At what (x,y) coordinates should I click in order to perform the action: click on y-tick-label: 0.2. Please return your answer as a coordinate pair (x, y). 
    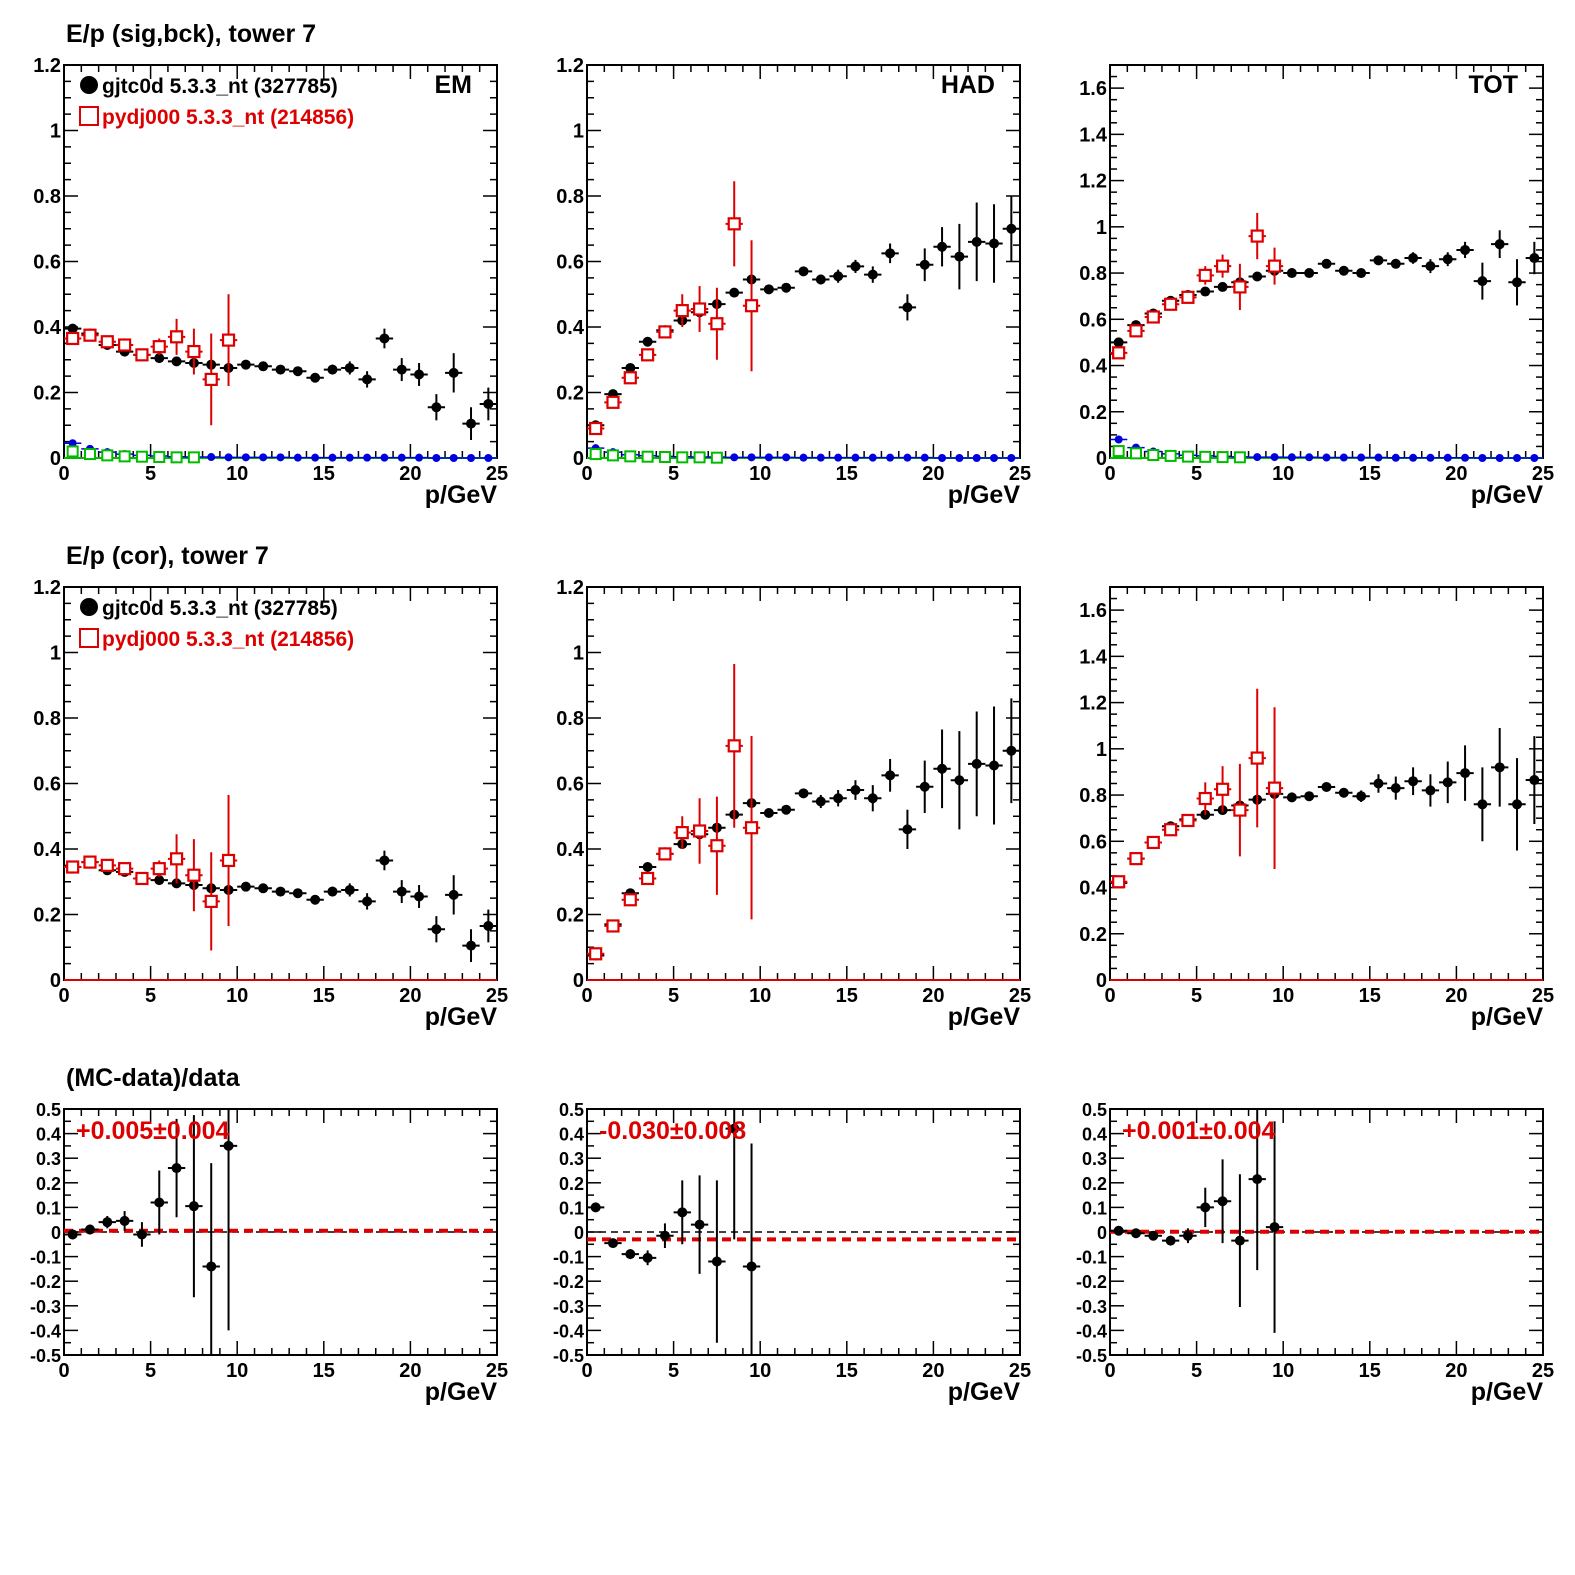
    Looking at the image, I should click on (1093, 413).